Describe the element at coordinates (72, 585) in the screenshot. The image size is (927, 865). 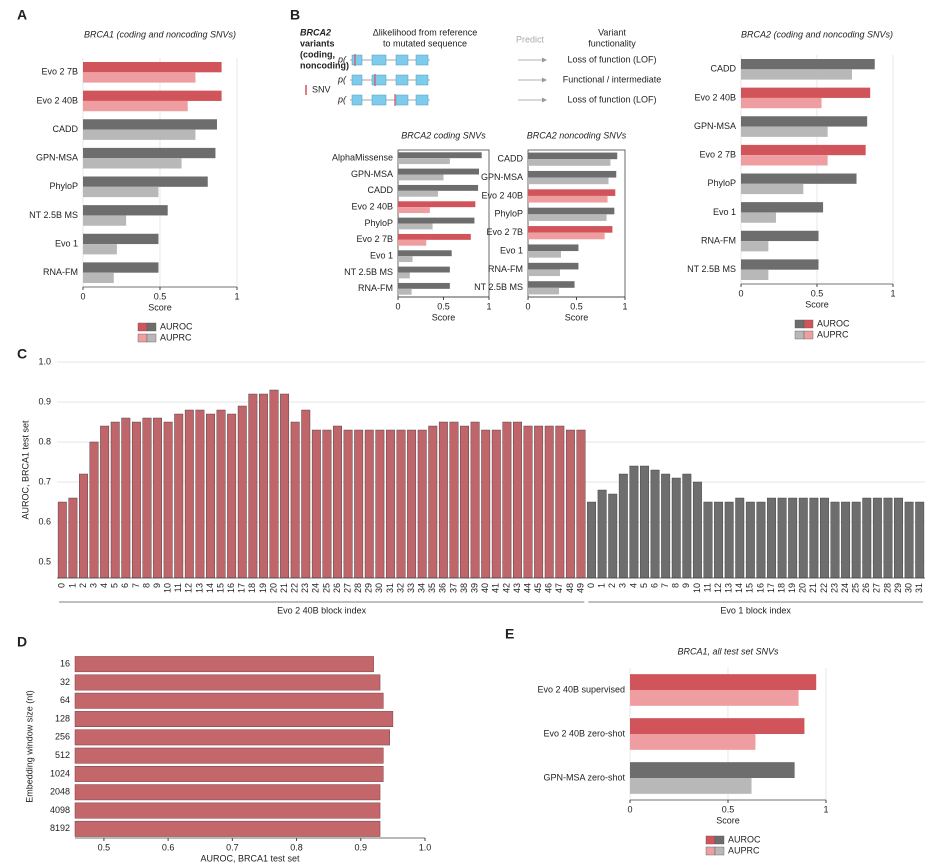
I see `x-tick-label: 1` at that location.